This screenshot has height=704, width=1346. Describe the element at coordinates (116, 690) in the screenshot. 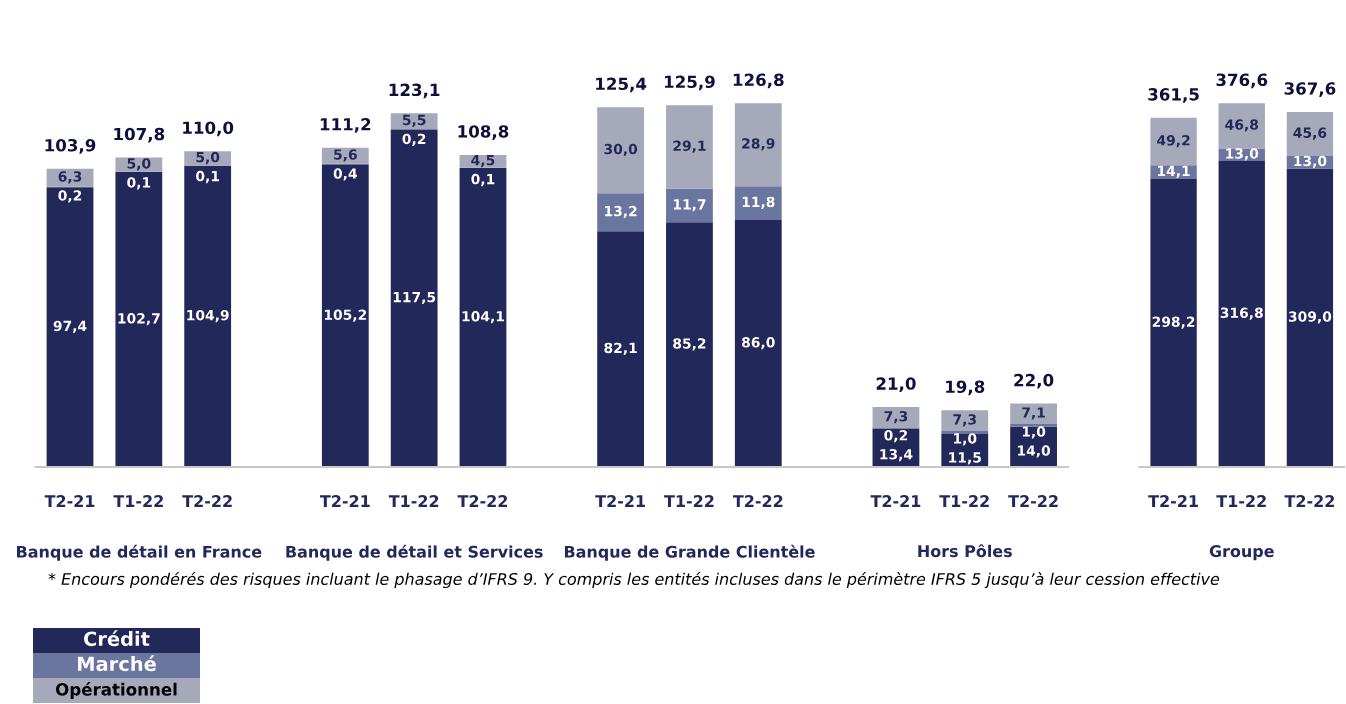

I see `text: Opérationnel` at that location.